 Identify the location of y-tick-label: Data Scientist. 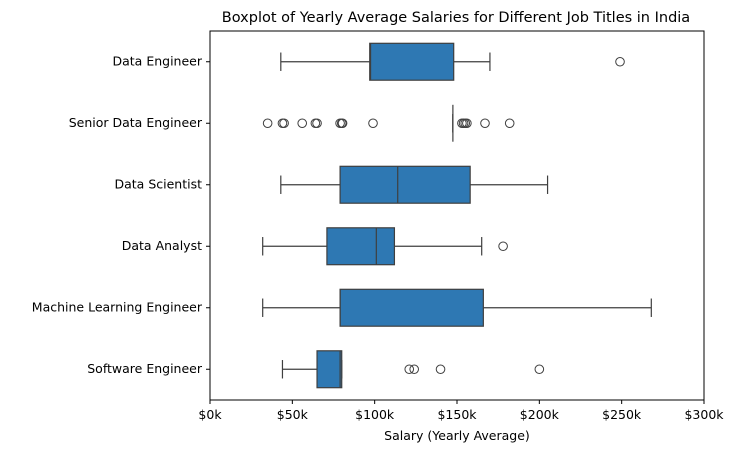
(159, 183).